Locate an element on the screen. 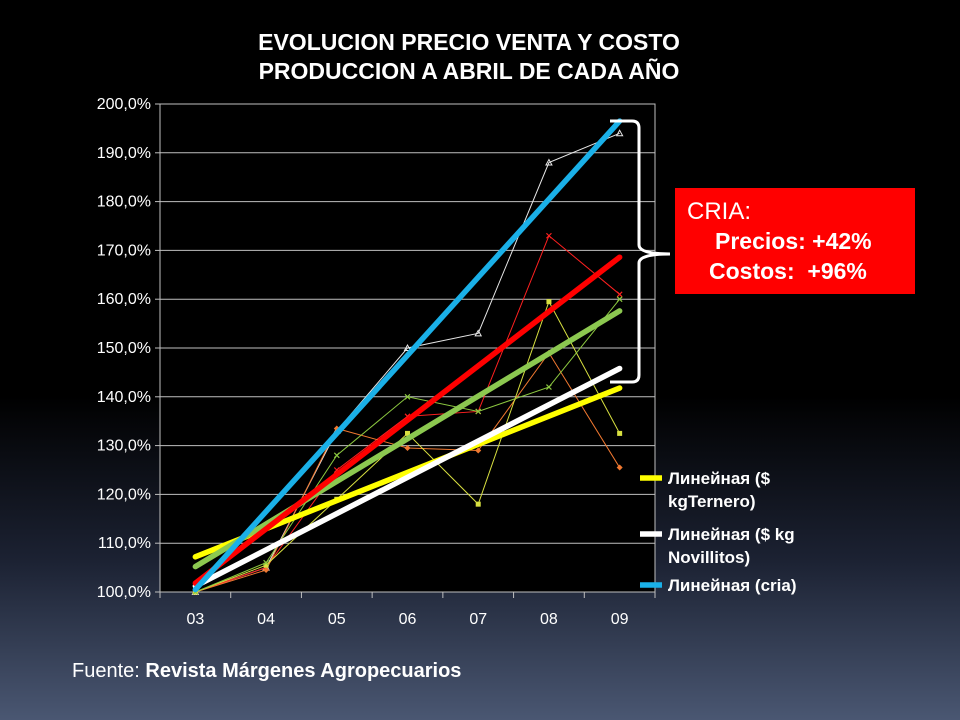 The height and width of the screenshot is (720, 960). x-tick-label: 06 is located at coordinates (408, 619).